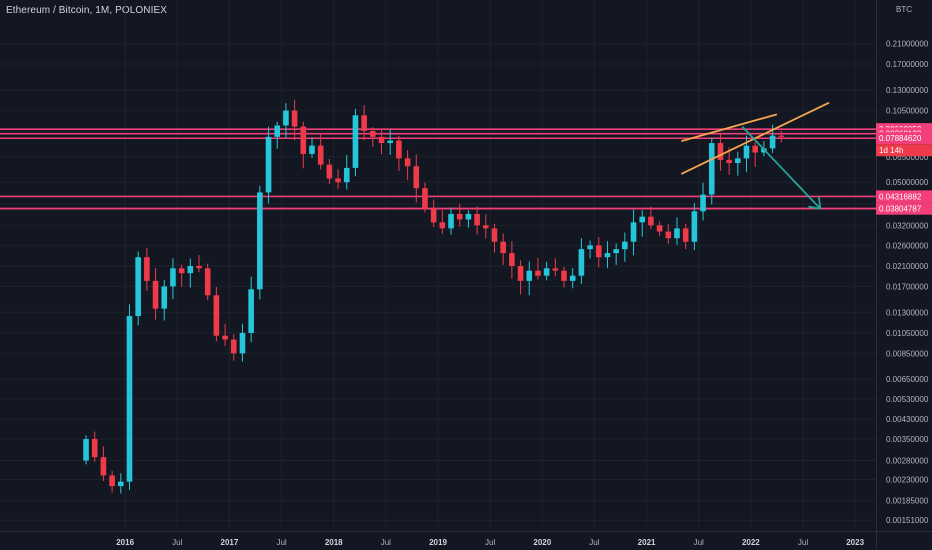 The image size is (932, 550). Describe the element at coordinates (438, 169) in the screenshot. I see `horizontal-price-levels` at that location.